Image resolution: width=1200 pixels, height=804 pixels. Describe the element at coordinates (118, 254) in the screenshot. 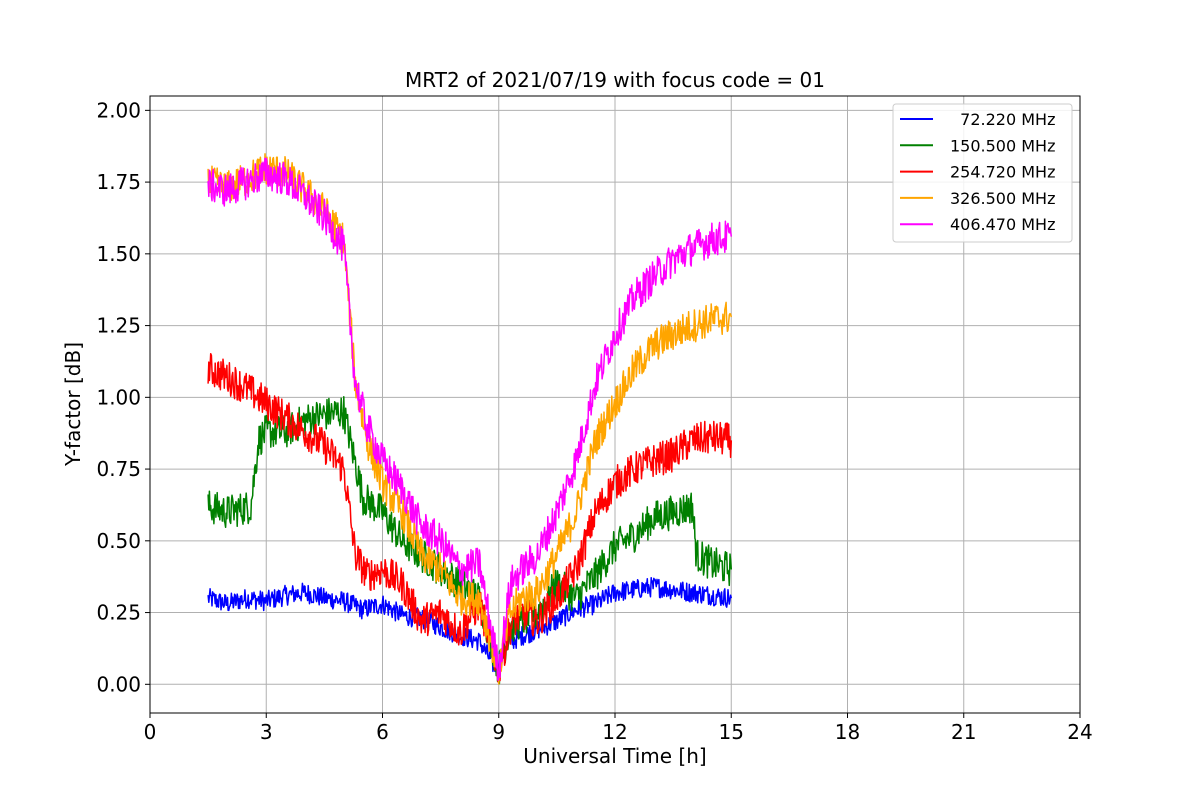

I see `y-tick-label: 1.50` at that location.